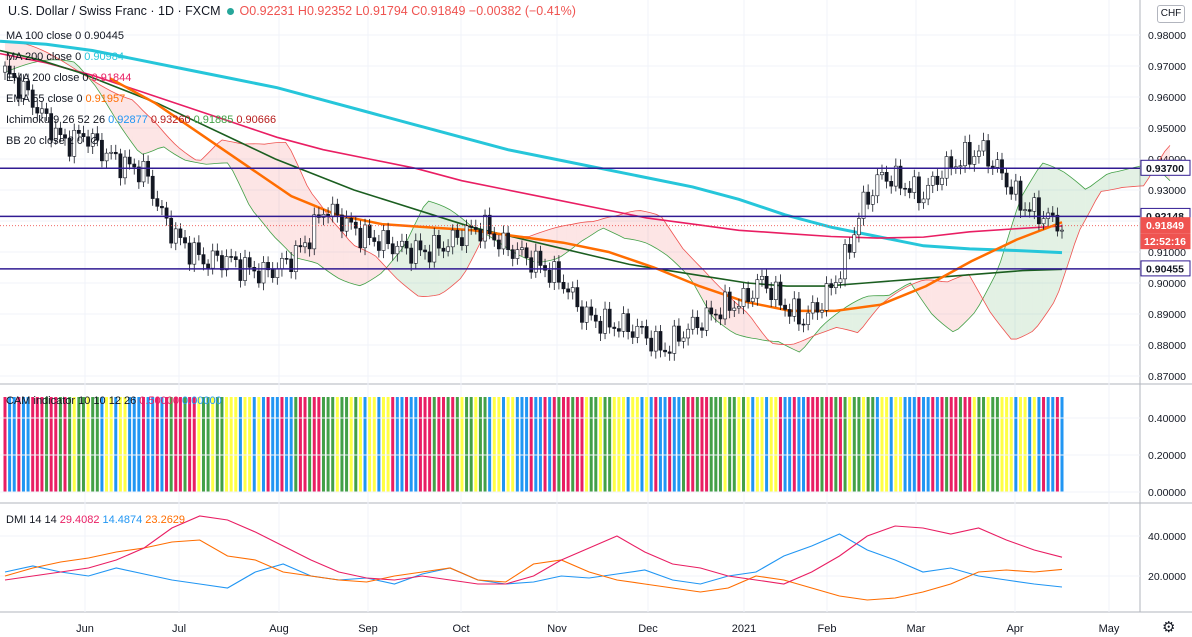 The height and width of the screenshot is (637, 1192). I want to click on indicator-legend-2: EMA 200 close 0 0.91844, so click(70, 78).